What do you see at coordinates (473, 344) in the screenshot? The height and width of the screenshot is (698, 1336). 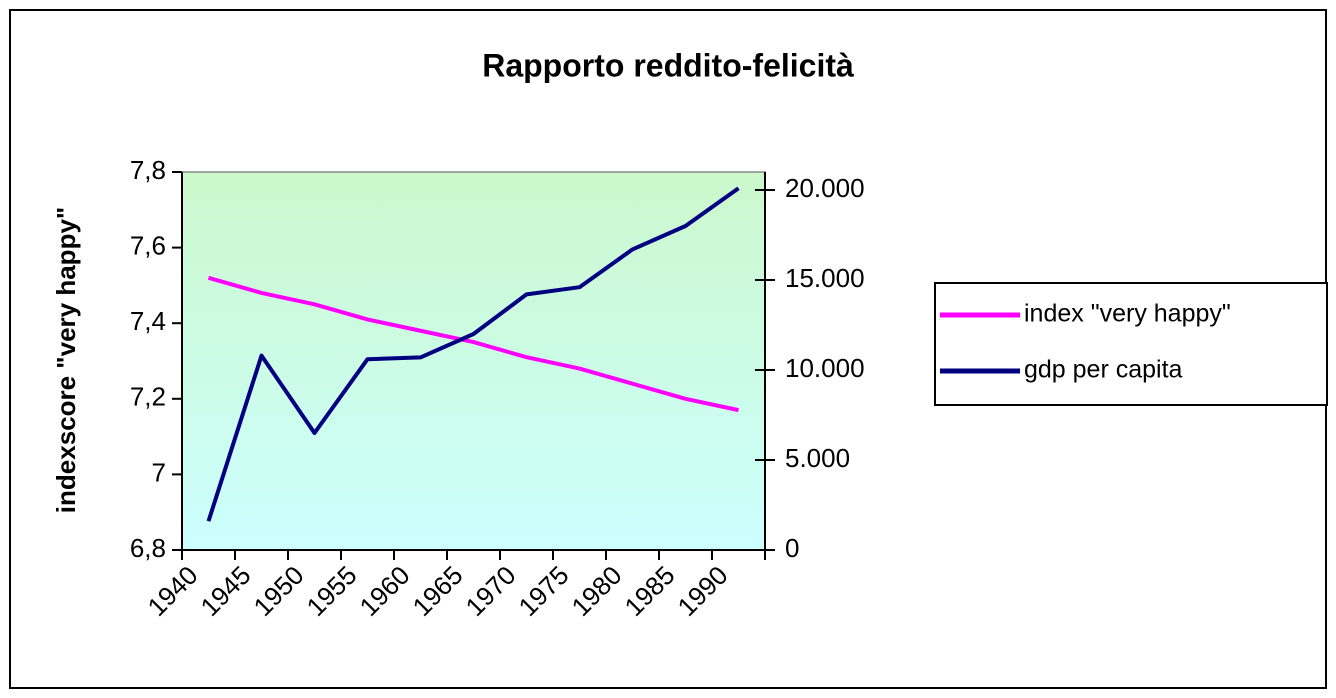 I see `series-line` at bounding box center [473, 344].